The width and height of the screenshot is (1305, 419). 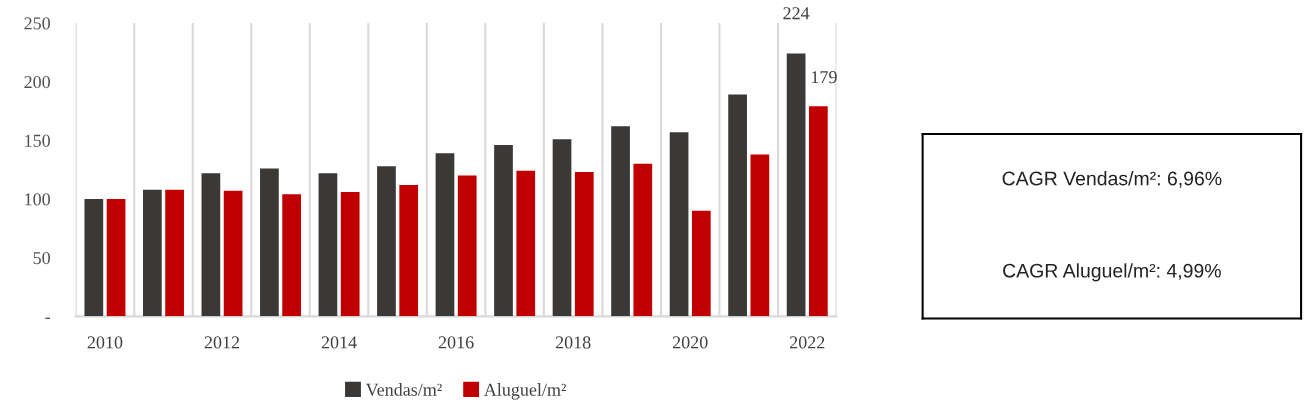 What do you see at coordinates (824, 77) in the screenshot?
I see `data-label: 179` at bounding box center [824, 77].